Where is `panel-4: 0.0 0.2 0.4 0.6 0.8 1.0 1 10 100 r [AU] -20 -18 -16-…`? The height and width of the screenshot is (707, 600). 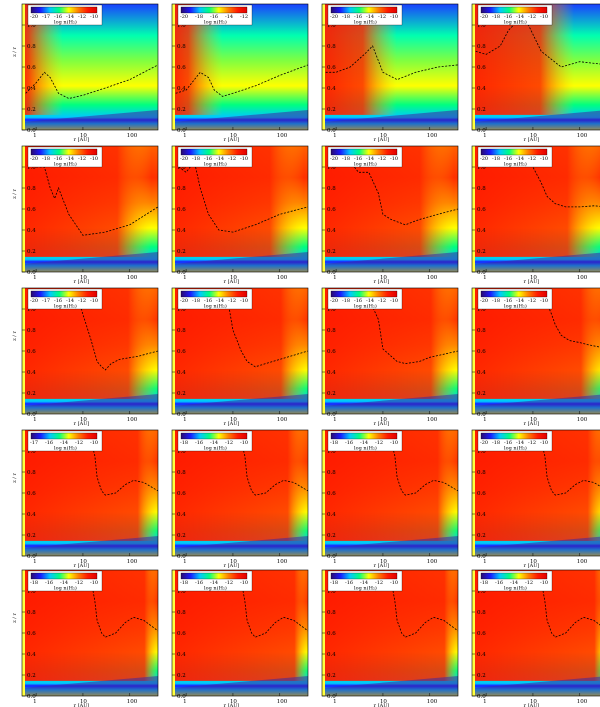
panel-4: 0.0 0.2 0.4 0.6 0.8 1.0 1 10 100 r [AU] -20 -18 -16-… is located at coordinates (530, 71).